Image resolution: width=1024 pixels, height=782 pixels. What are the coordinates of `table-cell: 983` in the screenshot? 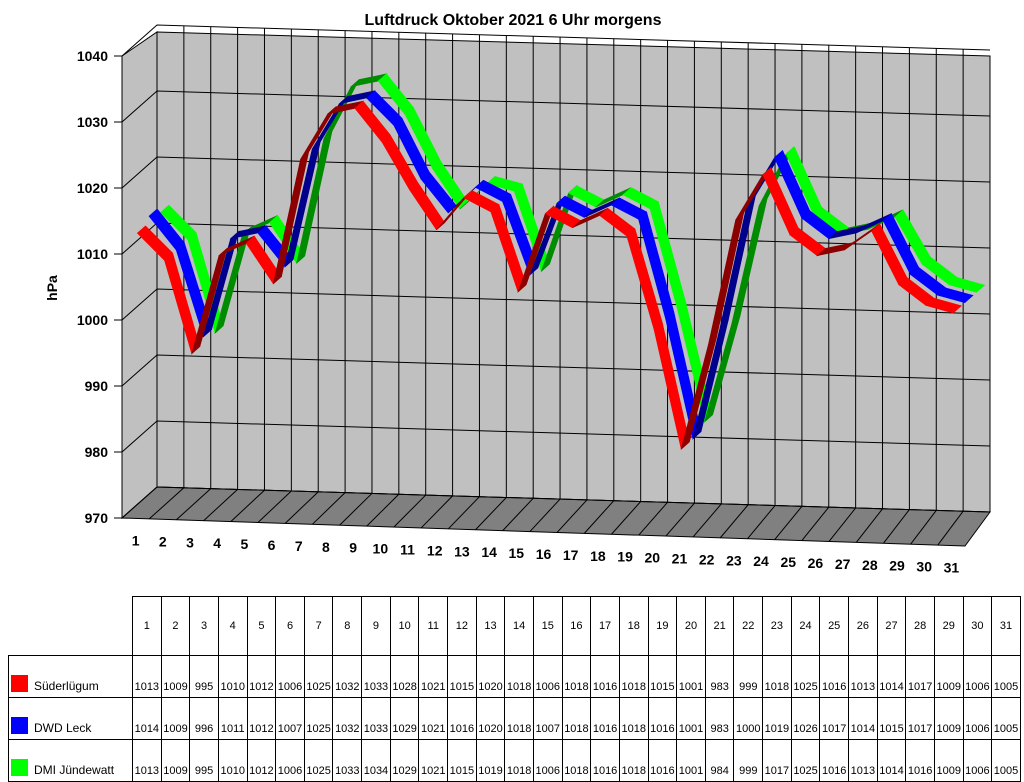 It's located at (719, 676).